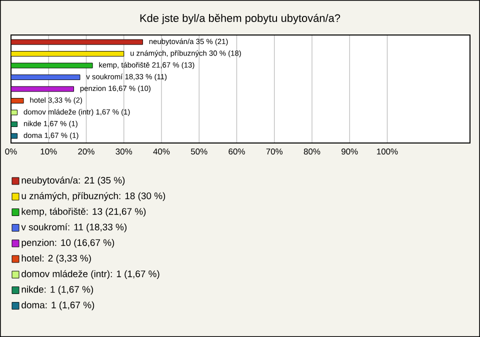  I want to click on x-tick-label: 70%, so click(274, 151).